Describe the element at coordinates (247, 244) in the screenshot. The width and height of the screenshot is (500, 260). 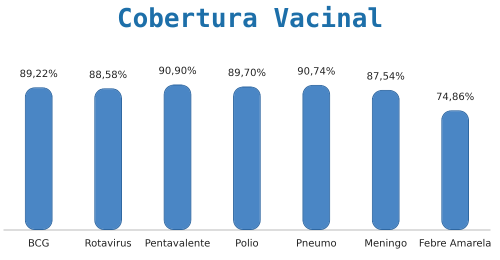
I see `x-tick-label: Polio` at that location.